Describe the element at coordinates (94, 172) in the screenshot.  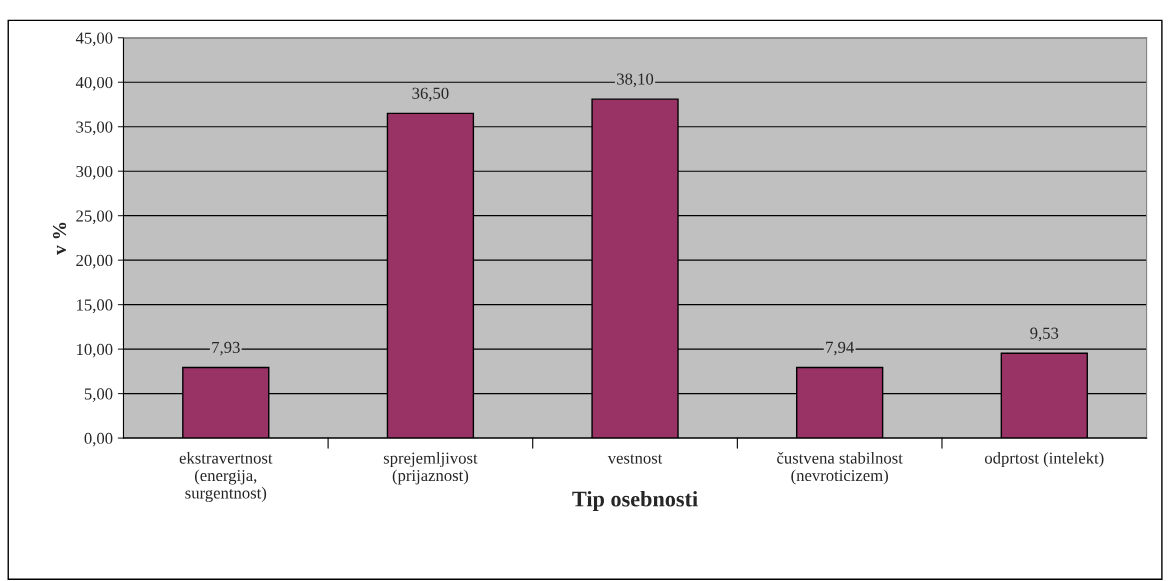
I see `y-tick-label: 30,00` at that location.